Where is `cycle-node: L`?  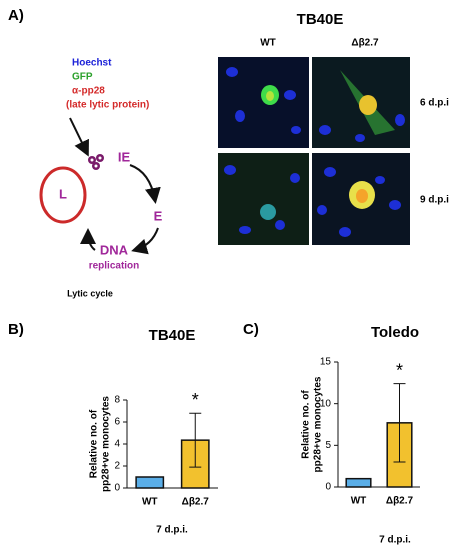
cycle-node: L is located at coordinates (63, 193).